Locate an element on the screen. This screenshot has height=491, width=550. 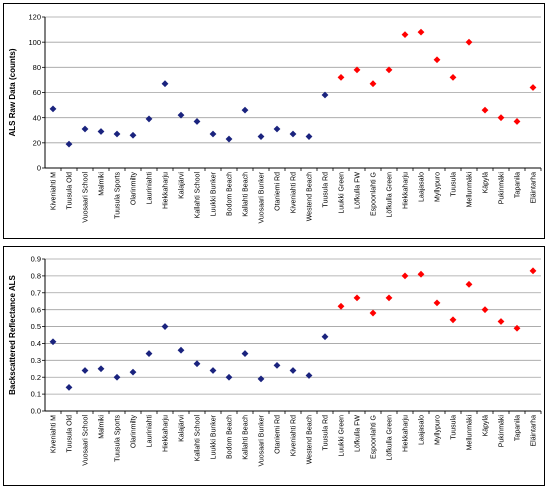
x-tick-label: Tuusula is located at coordinates (454, 184).